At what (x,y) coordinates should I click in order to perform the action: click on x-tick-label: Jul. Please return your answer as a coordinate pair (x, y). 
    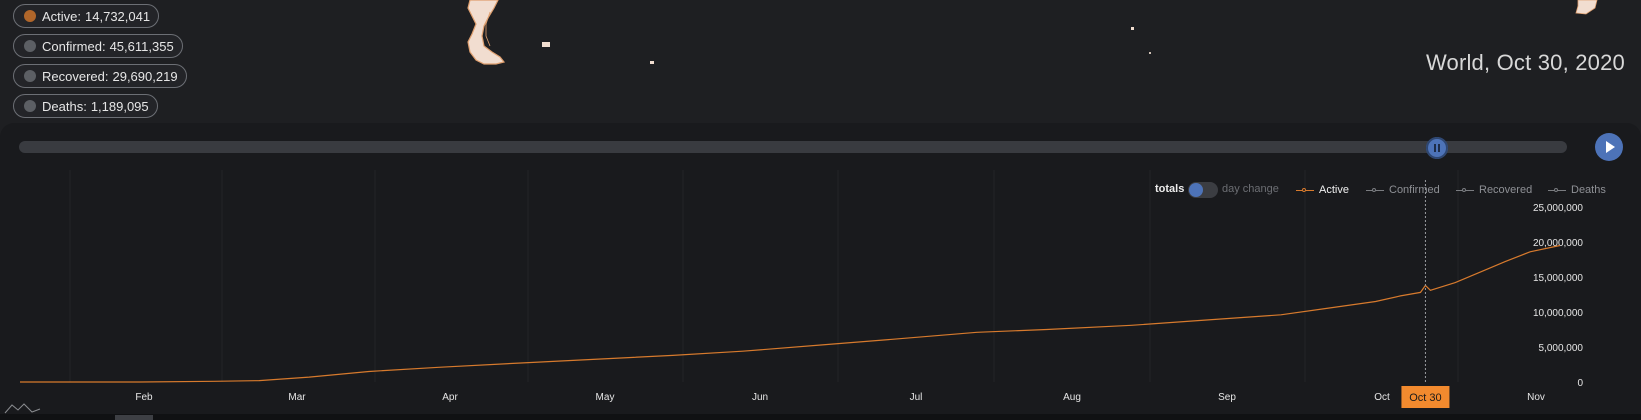
    Looking at the image, I should click on (916, 397).